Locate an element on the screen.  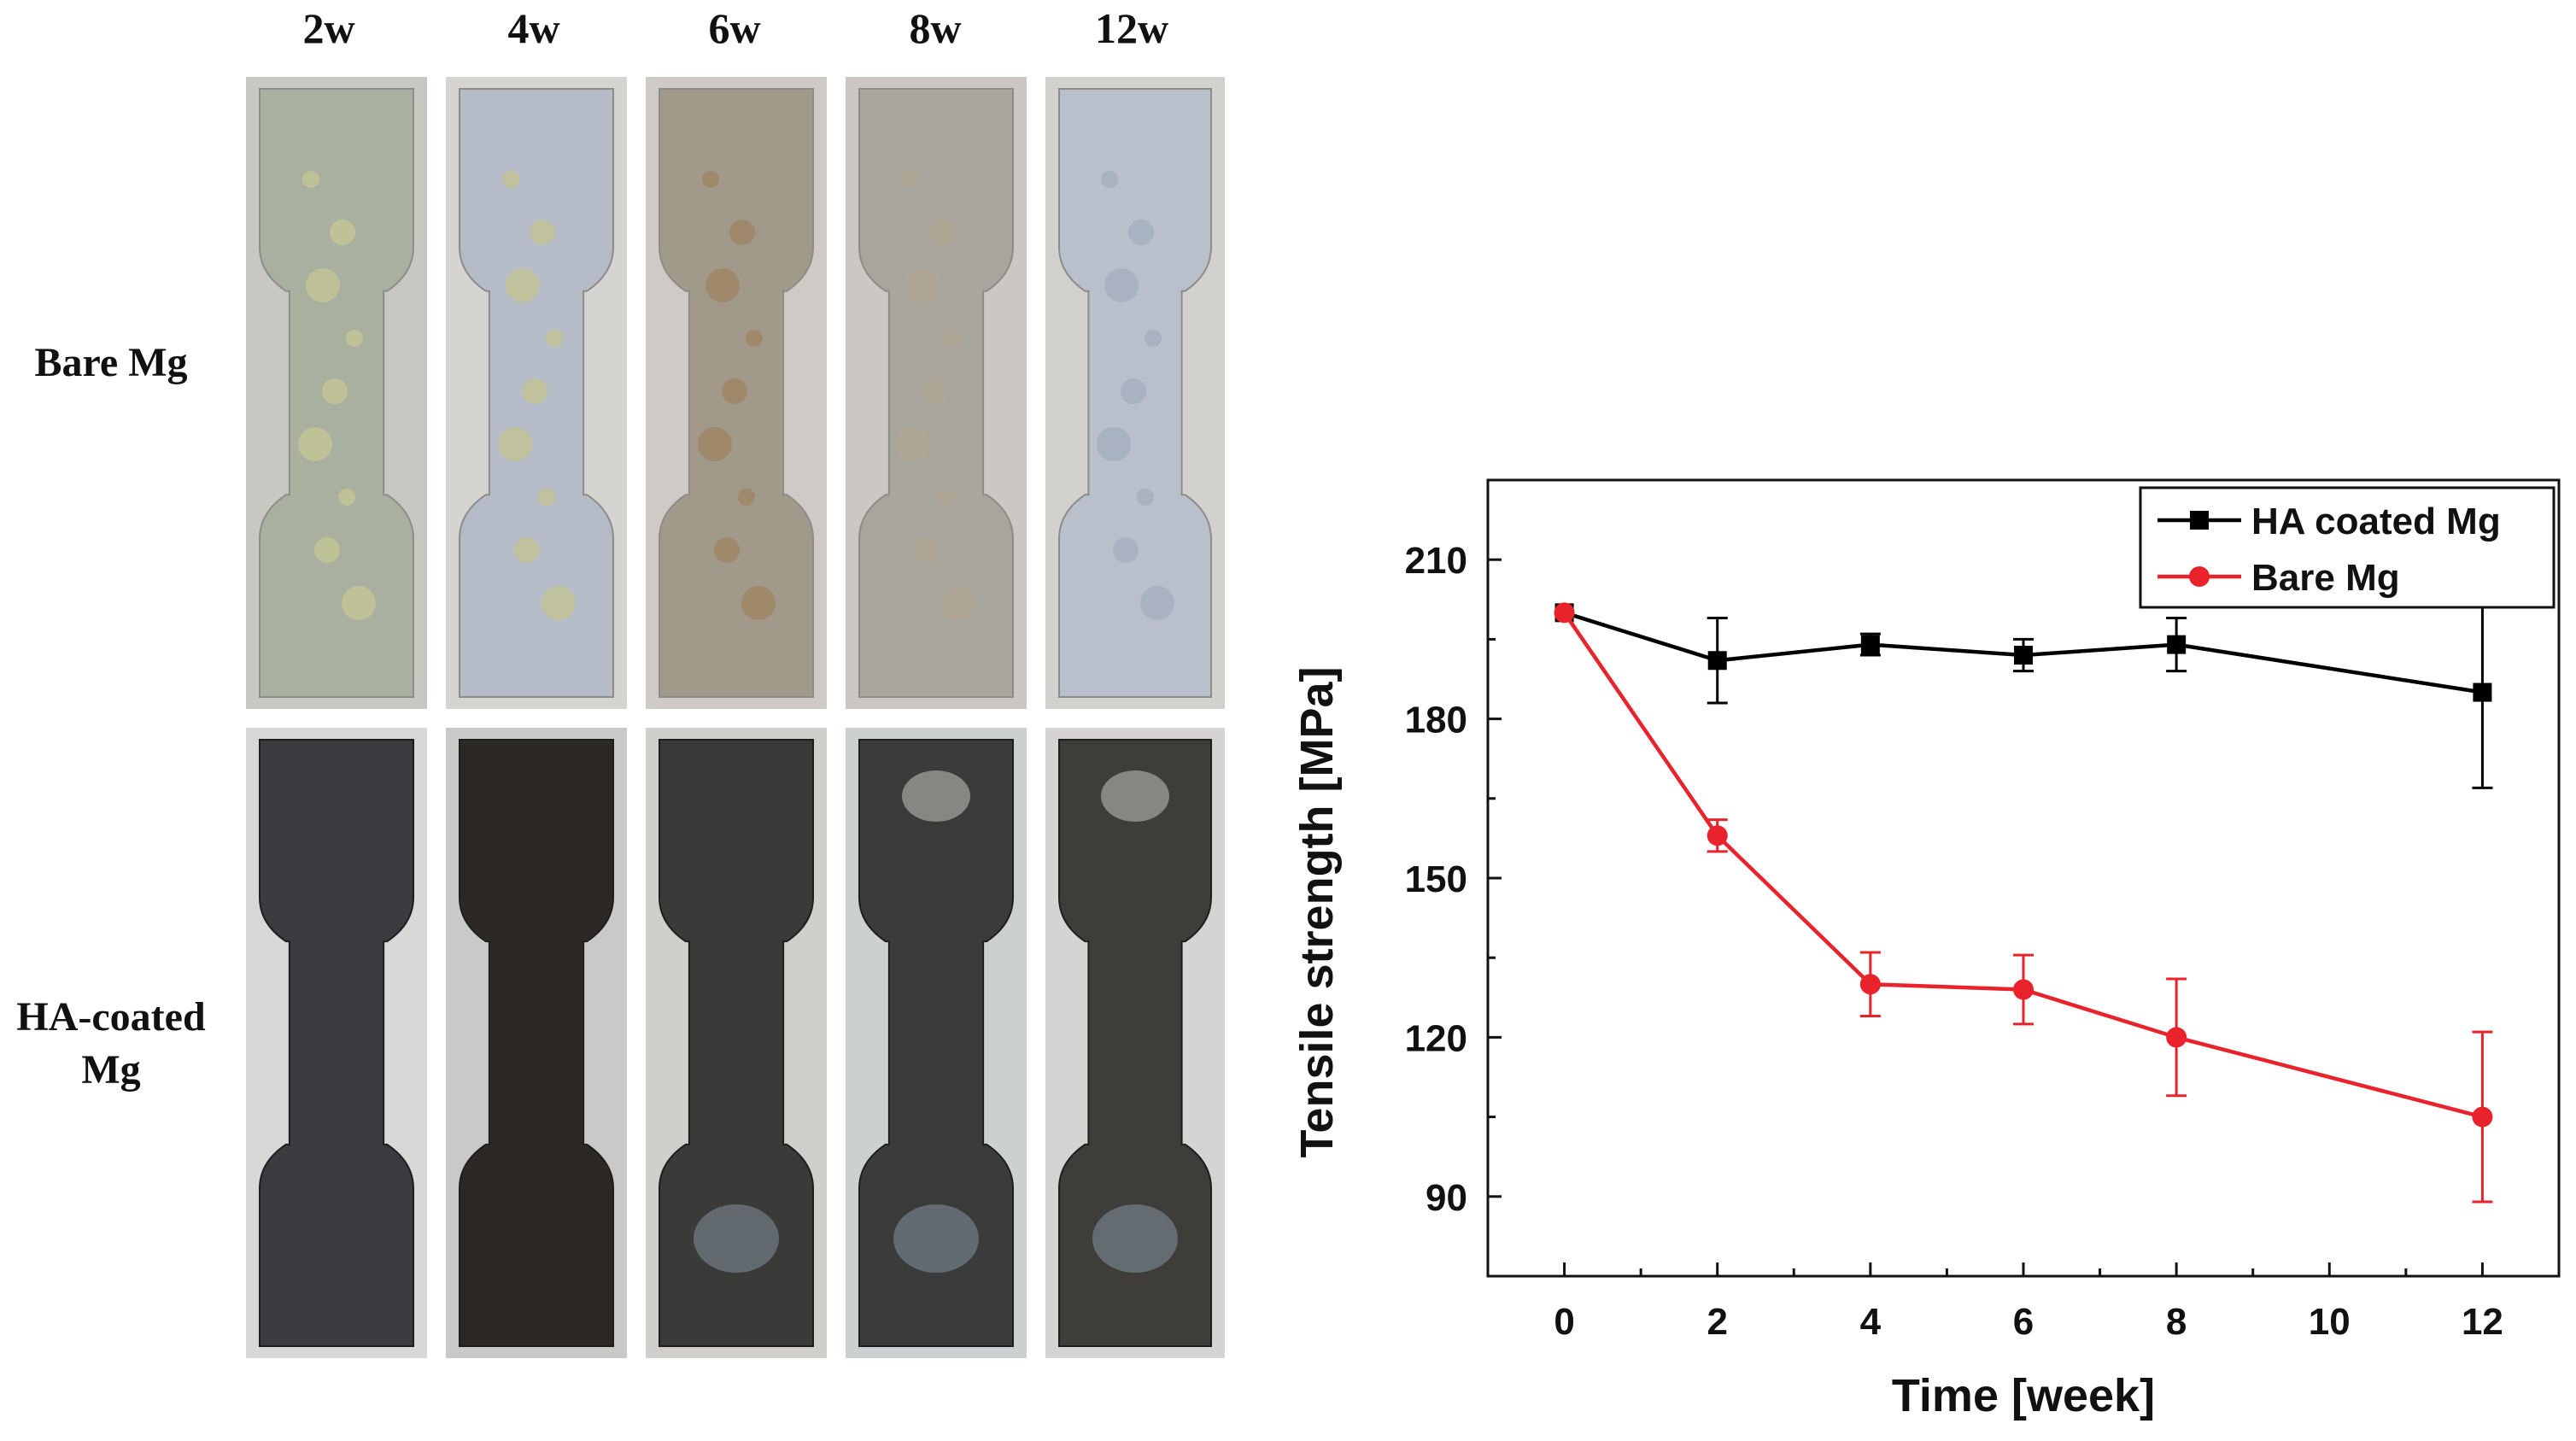
x-tick-label: 2 is located at coordinates (1717, 1322).